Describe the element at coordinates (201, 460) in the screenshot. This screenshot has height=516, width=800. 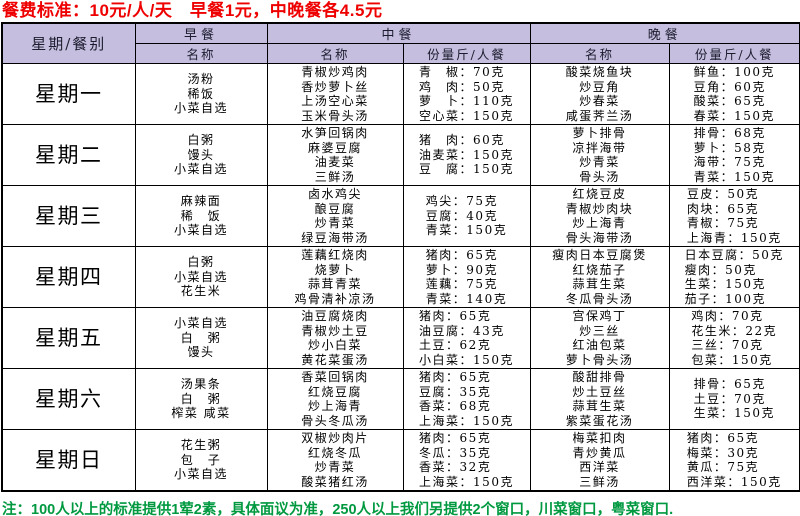
I see `breakfast-items: 花生粥包 子小菜自选` at that location.